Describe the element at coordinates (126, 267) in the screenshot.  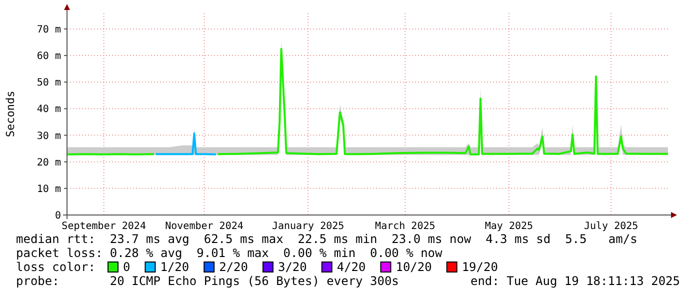
I see `legend-label: 0` at that location.